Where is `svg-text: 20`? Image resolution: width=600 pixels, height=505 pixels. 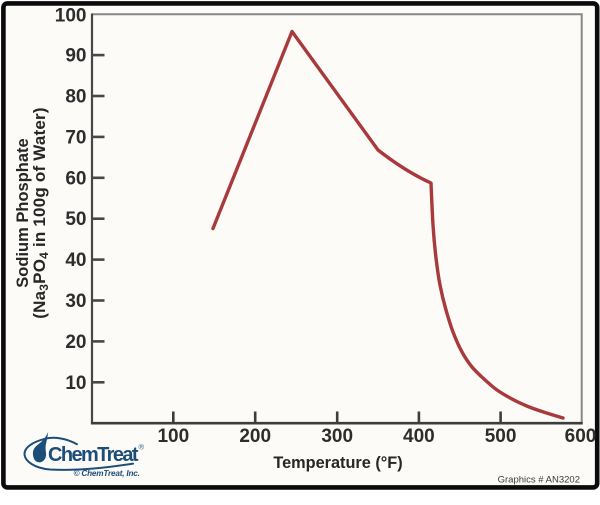
svg-text: 20 is located at coordinates (75, 342).